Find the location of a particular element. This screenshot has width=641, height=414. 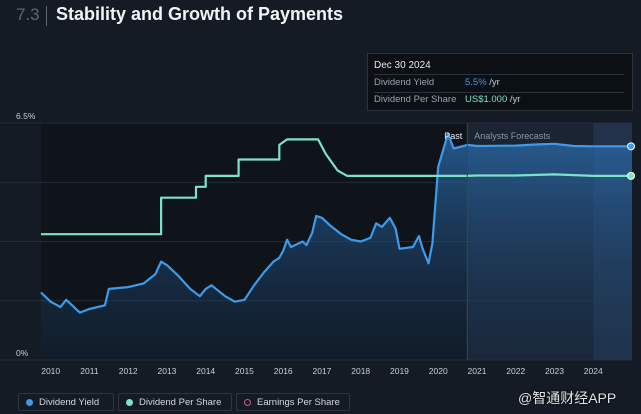

tooltip-date: Dec 30 2024 is located at coordinates (402, 65).